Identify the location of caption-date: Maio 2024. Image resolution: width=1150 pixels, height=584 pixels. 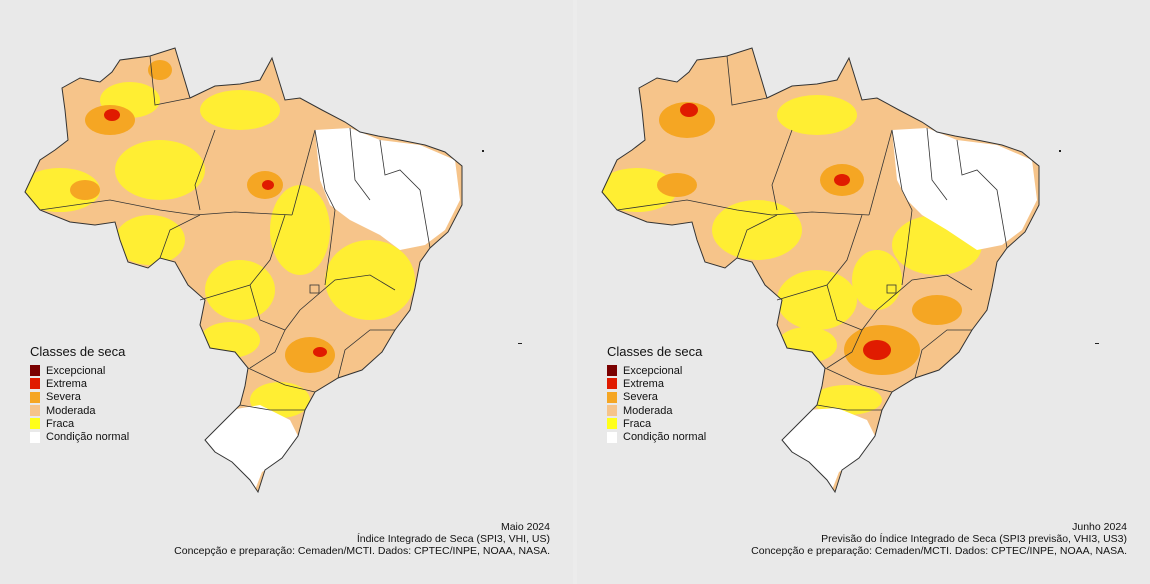
(525, 527).